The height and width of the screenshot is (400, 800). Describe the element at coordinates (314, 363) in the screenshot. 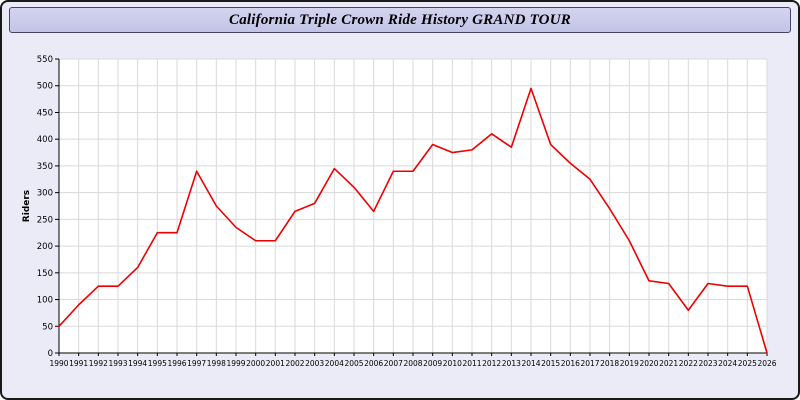

I see `x-tick-label: 2003` at that location.